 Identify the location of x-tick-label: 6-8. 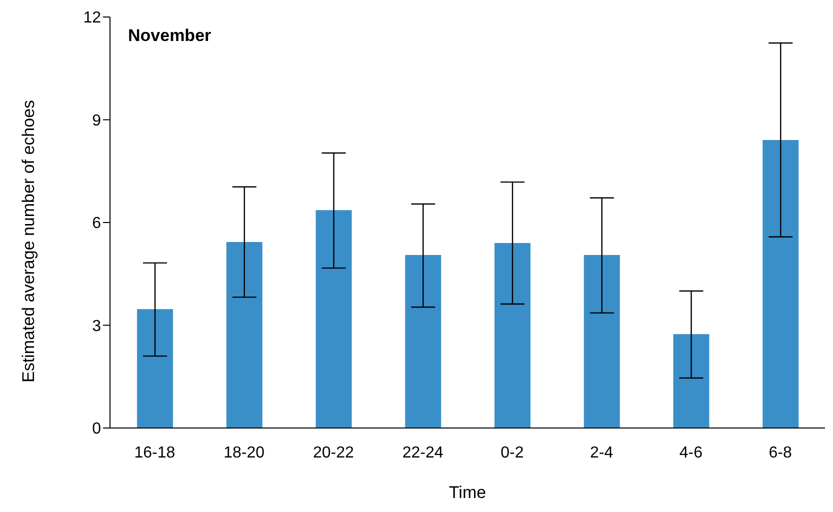
(780, 453).